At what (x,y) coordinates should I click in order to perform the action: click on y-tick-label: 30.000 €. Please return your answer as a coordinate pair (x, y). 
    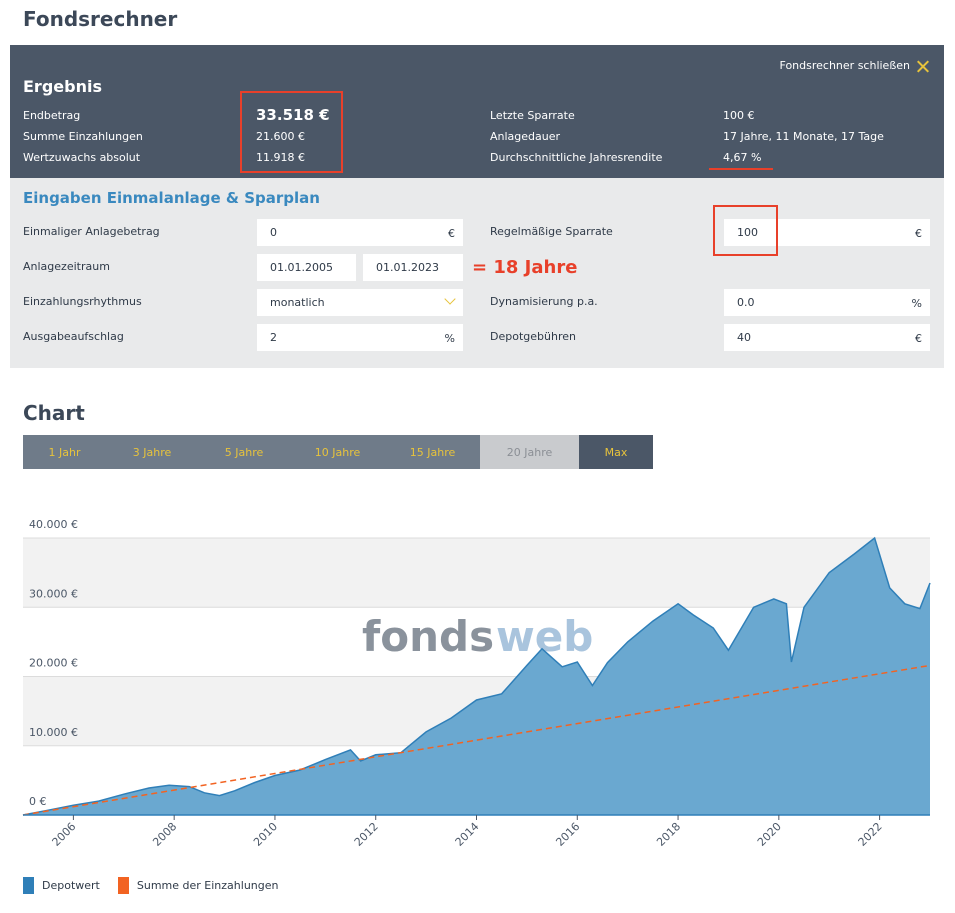
    Looking at the image, I should click on (53, 593).